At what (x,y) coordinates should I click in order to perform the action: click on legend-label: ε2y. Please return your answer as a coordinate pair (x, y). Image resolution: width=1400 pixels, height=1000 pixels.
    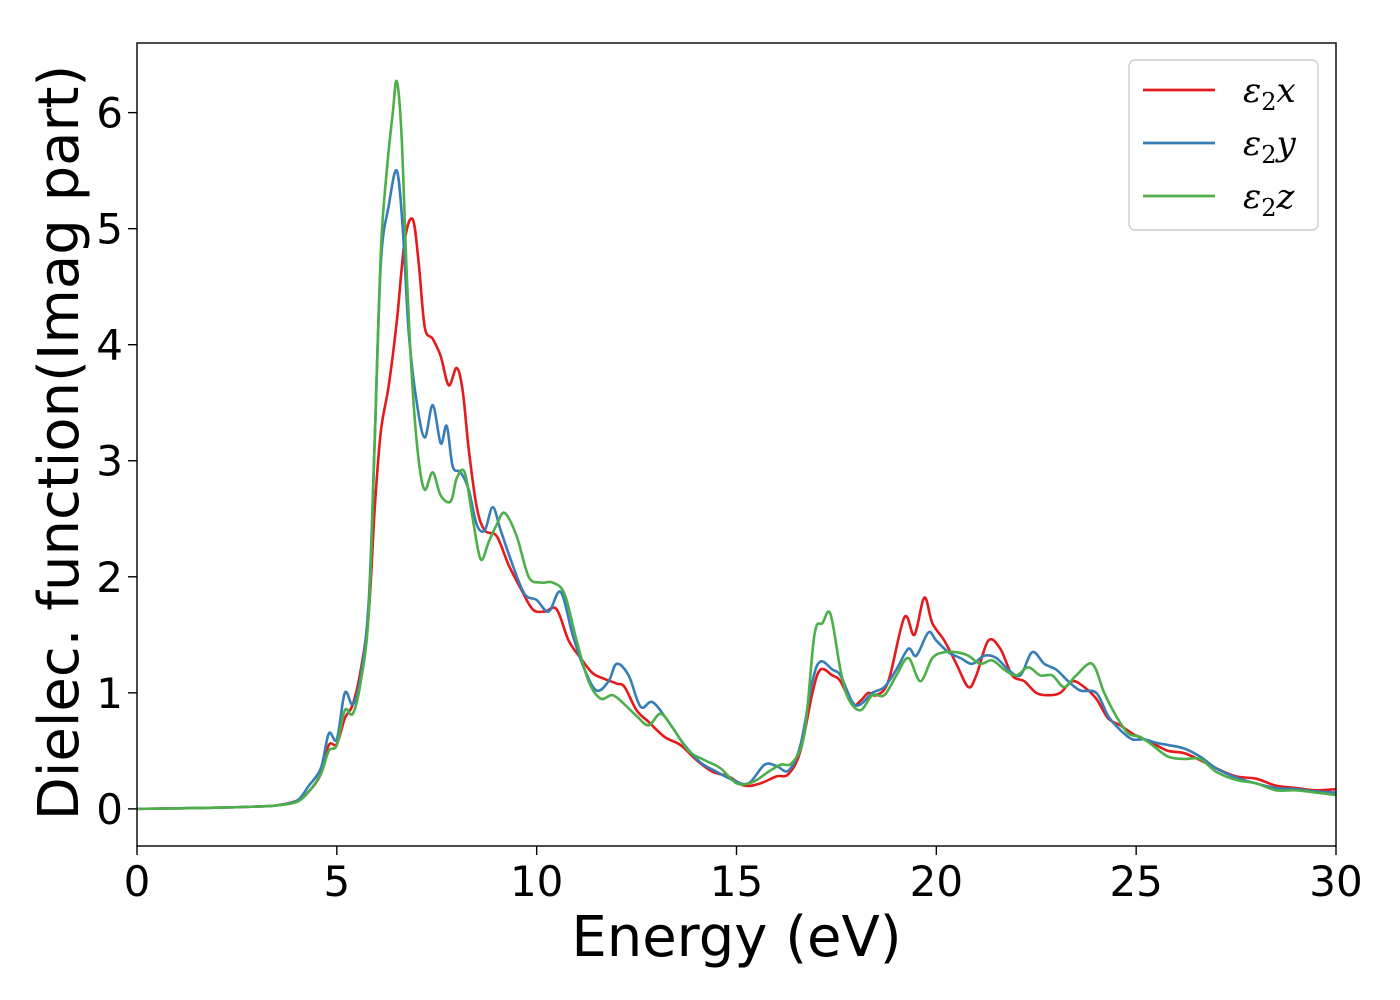
    Looking at the image, I should click on (1270, 146).